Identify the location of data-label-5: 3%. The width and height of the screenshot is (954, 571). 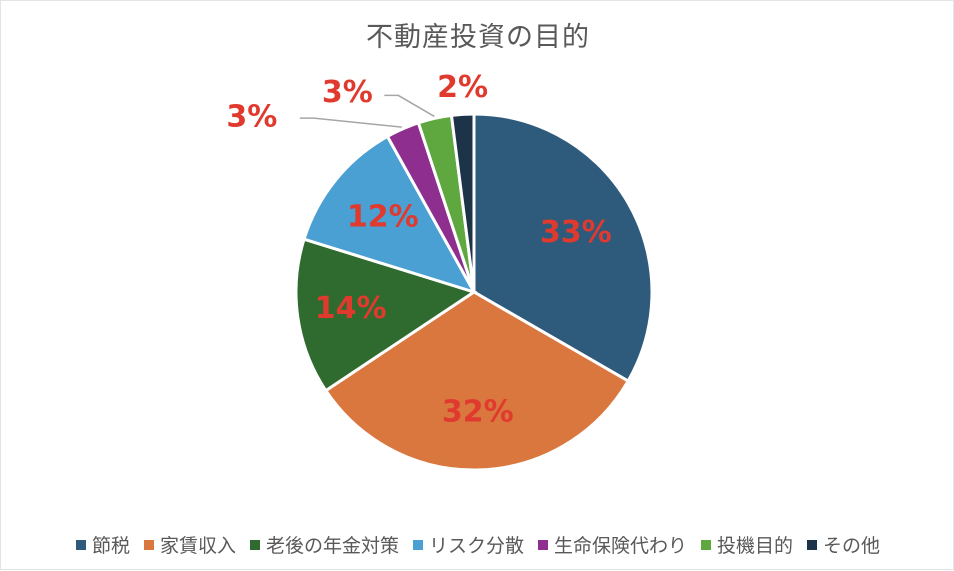
(251, 117).